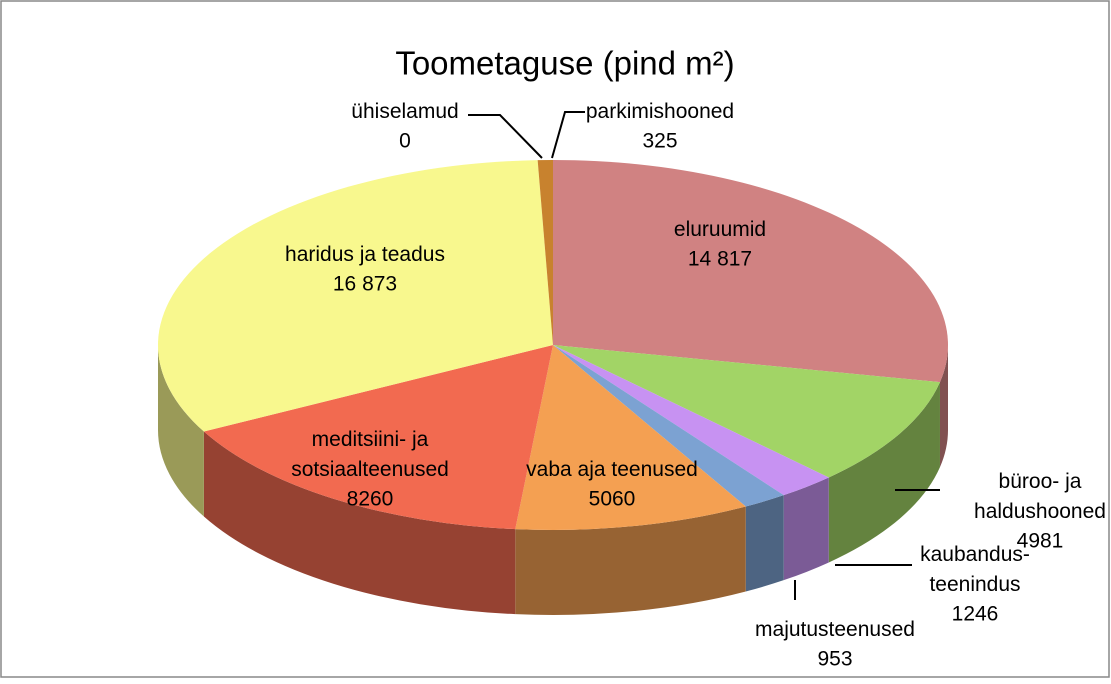  I want to click on category-label: kaubandus-teenindus, so click(975, 569).